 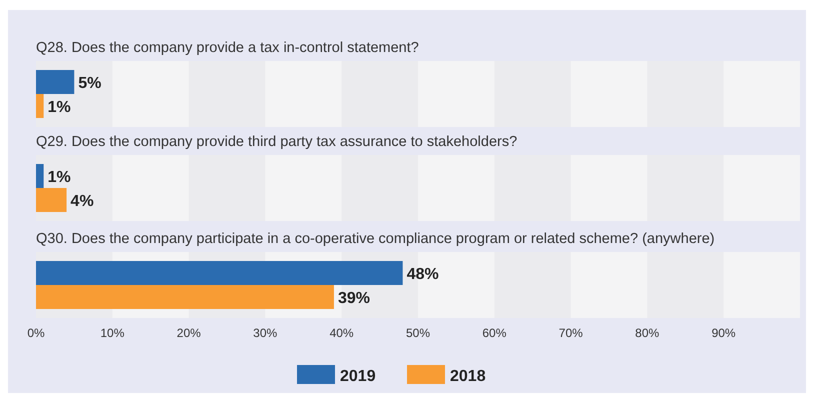 I want to click on data-label: 5%, so click(x=90, y=83).